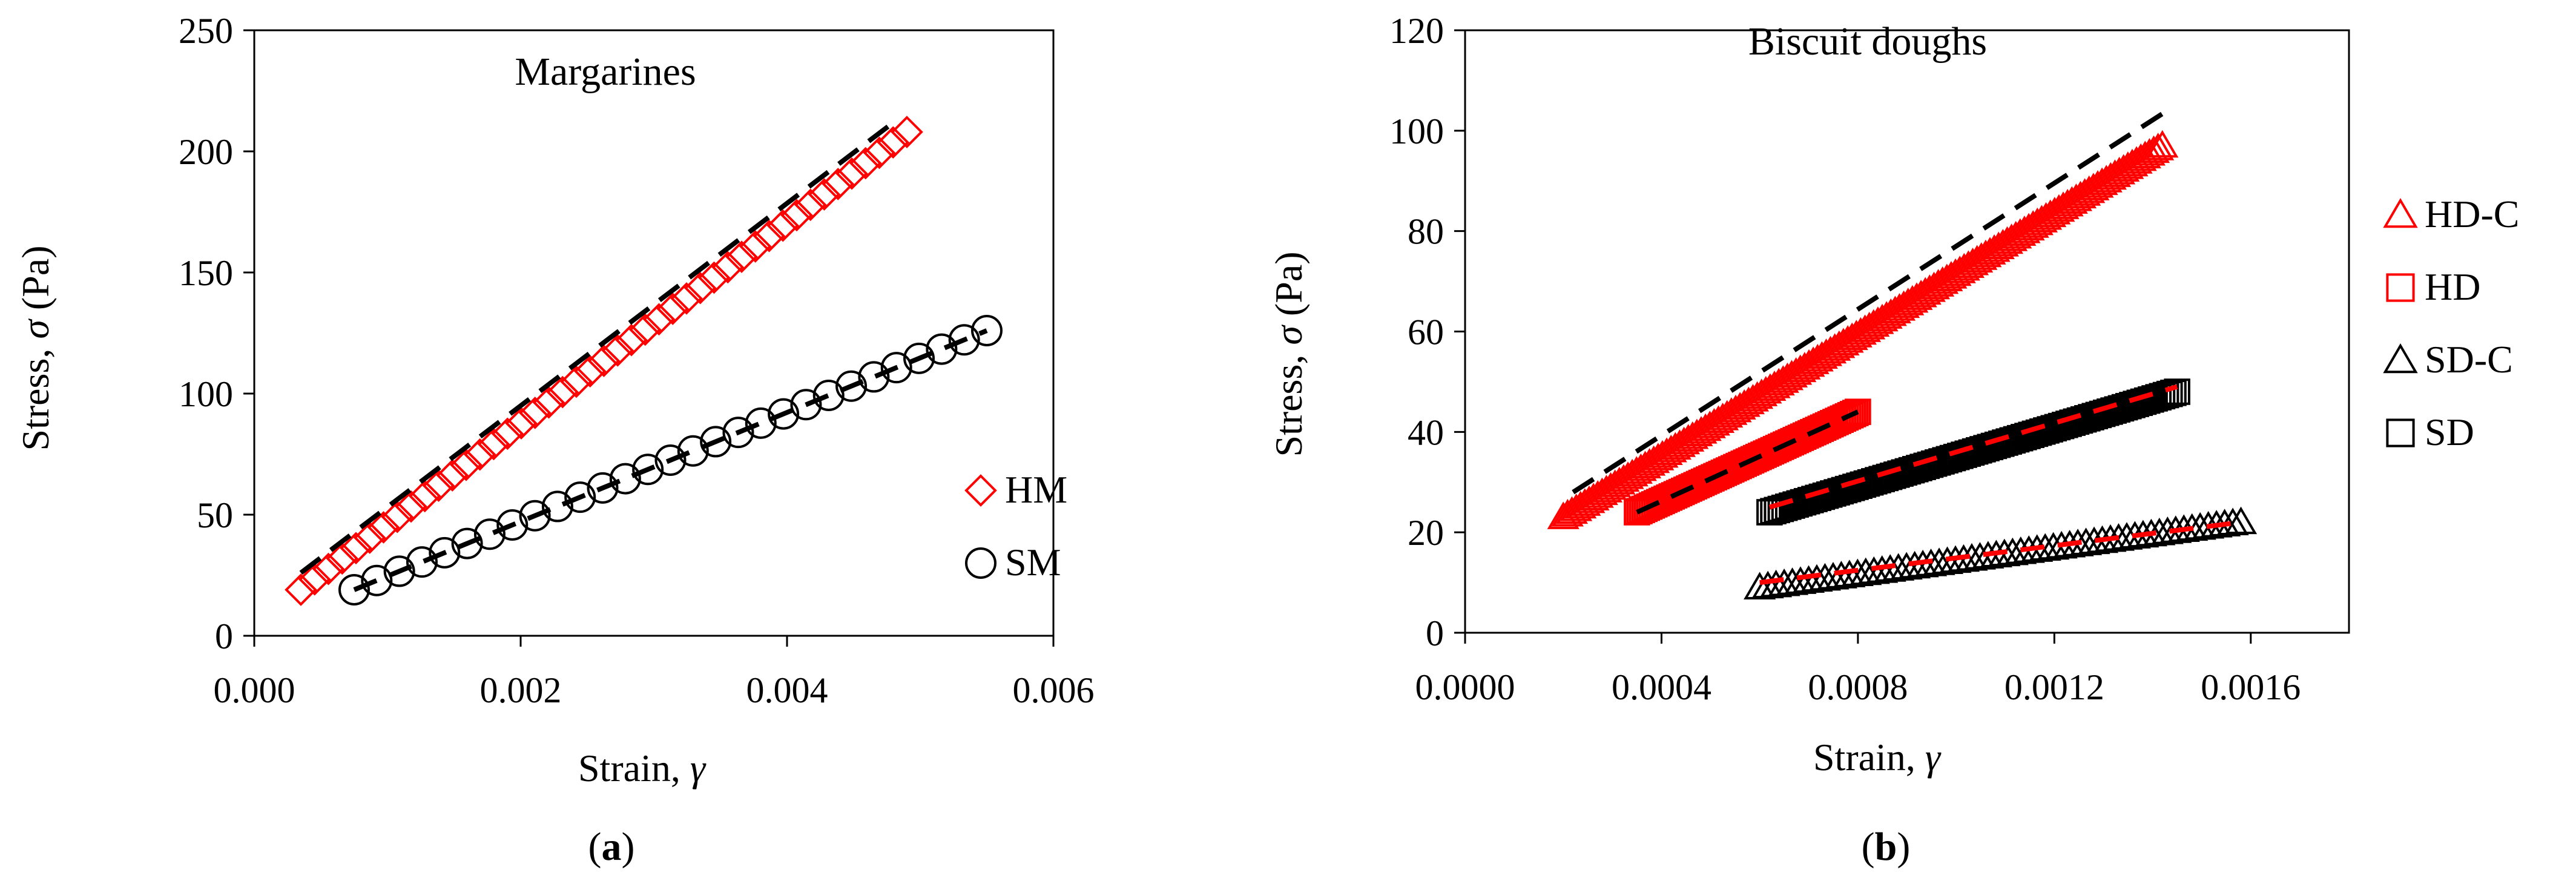 This screenshot has width=2576, height=881. What do you see at coordinates (1036, 489) in the screenshot?
I see `legend-label: HM` at bounding box center [1036, 489].